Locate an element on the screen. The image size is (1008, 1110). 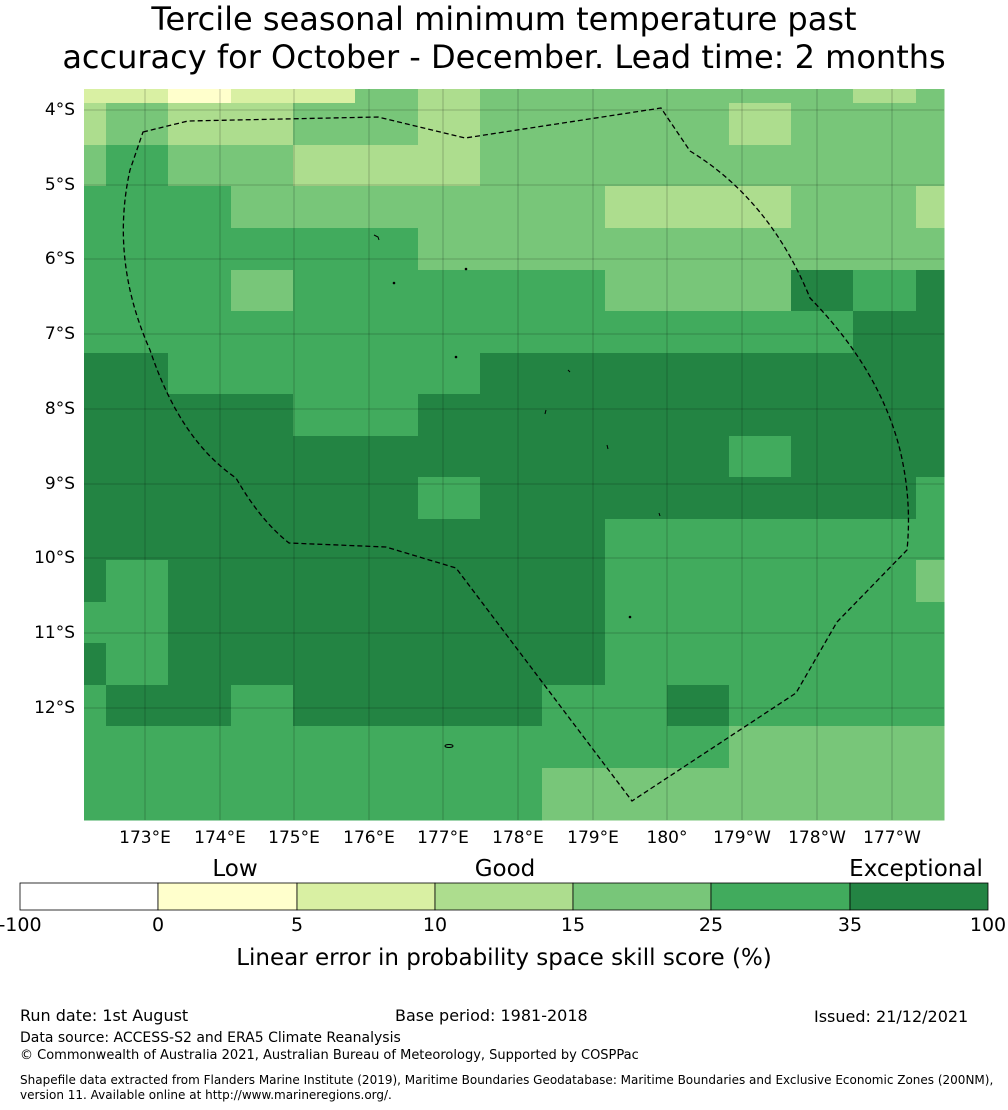
island-j is located at coordinates (449, 746).